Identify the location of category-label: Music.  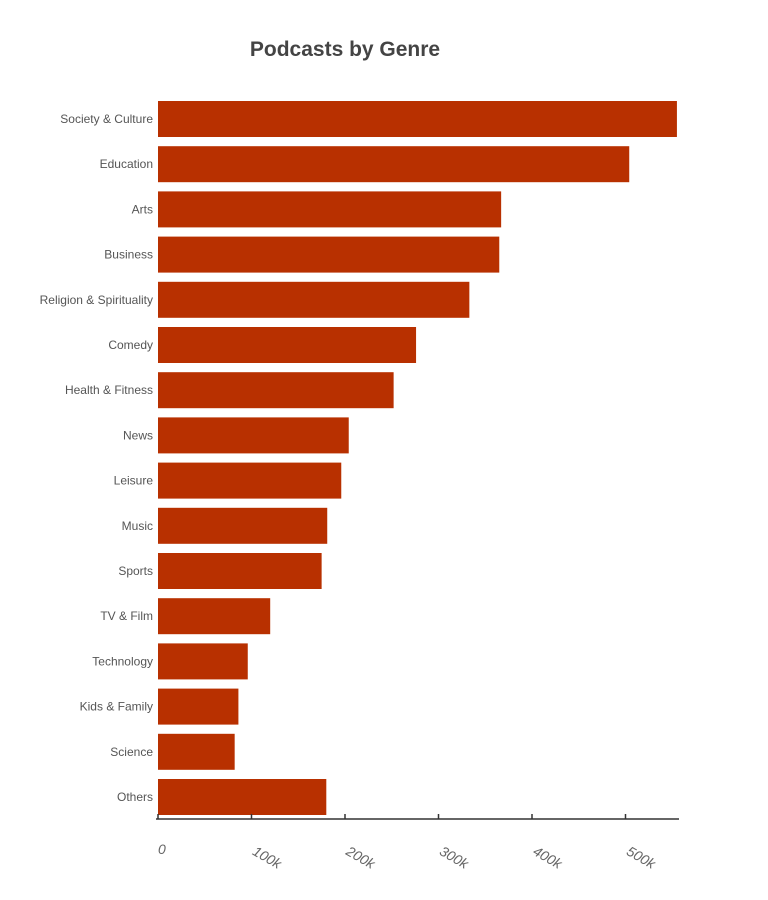
(137, 526).